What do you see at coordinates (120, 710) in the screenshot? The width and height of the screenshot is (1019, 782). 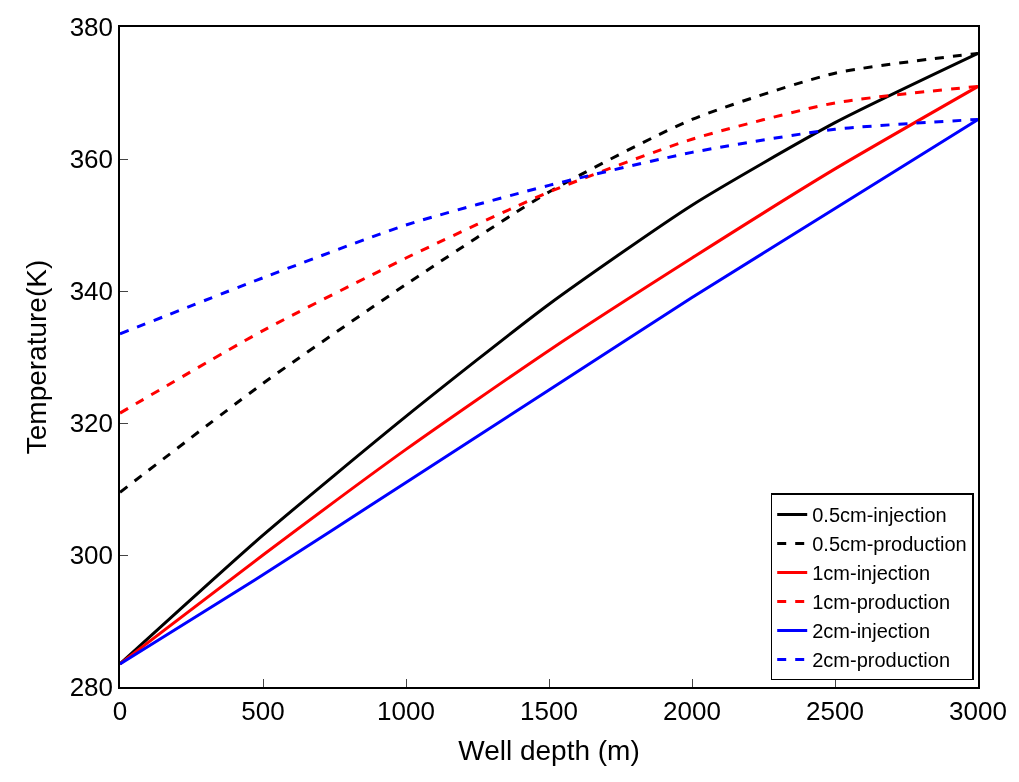 I see `x-tick-label: 0` at bounding box center [120, 710].